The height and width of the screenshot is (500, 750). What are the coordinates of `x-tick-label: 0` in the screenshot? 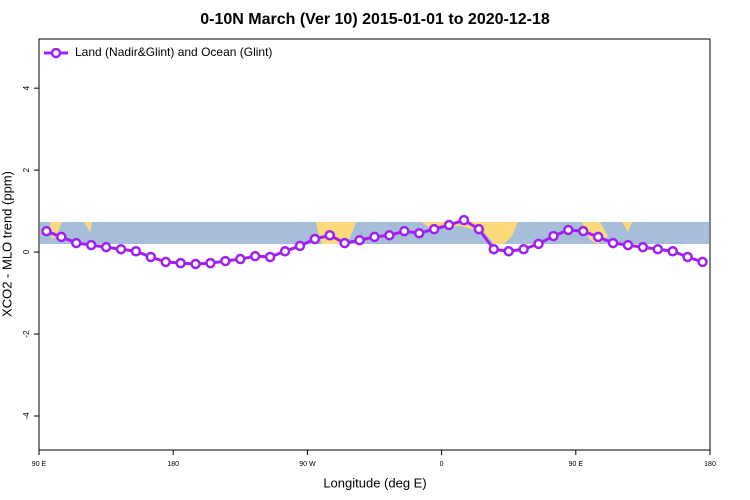 It's located at (442, 464).